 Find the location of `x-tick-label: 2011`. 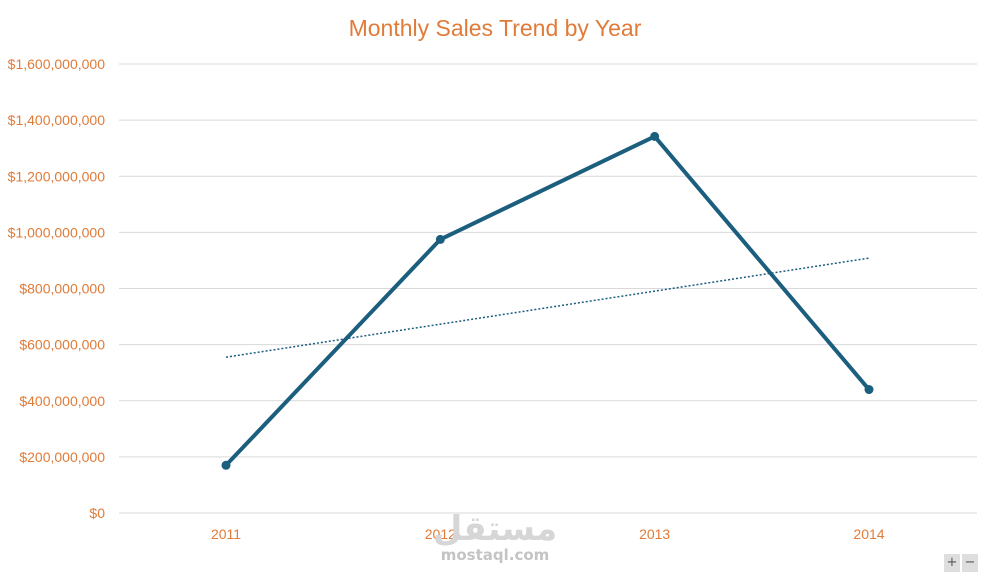

x-tick-label: 2011 is located at coordinates (226, 534).